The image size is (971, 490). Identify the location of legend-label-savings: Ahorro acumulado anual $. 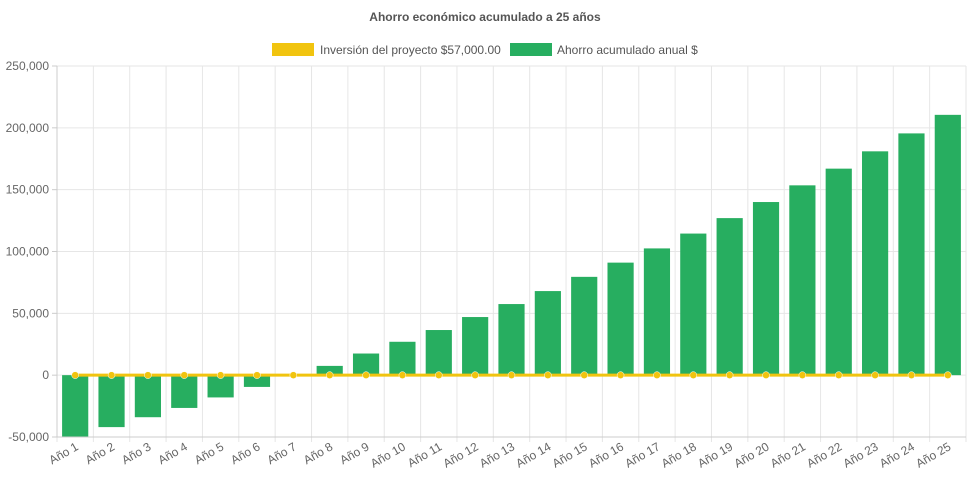
(627, 50).